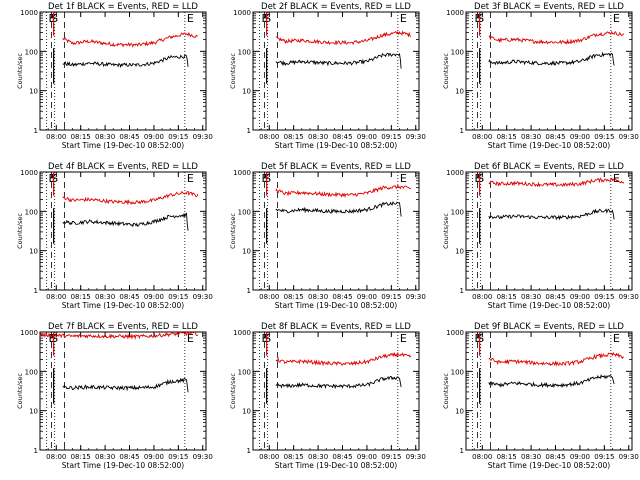  What do you see at coordinates (336, 7) in the screenshot?
I see `panel-title: Det 2f BLACK = Events, RED = LLD` at bounding box center [336, 7].